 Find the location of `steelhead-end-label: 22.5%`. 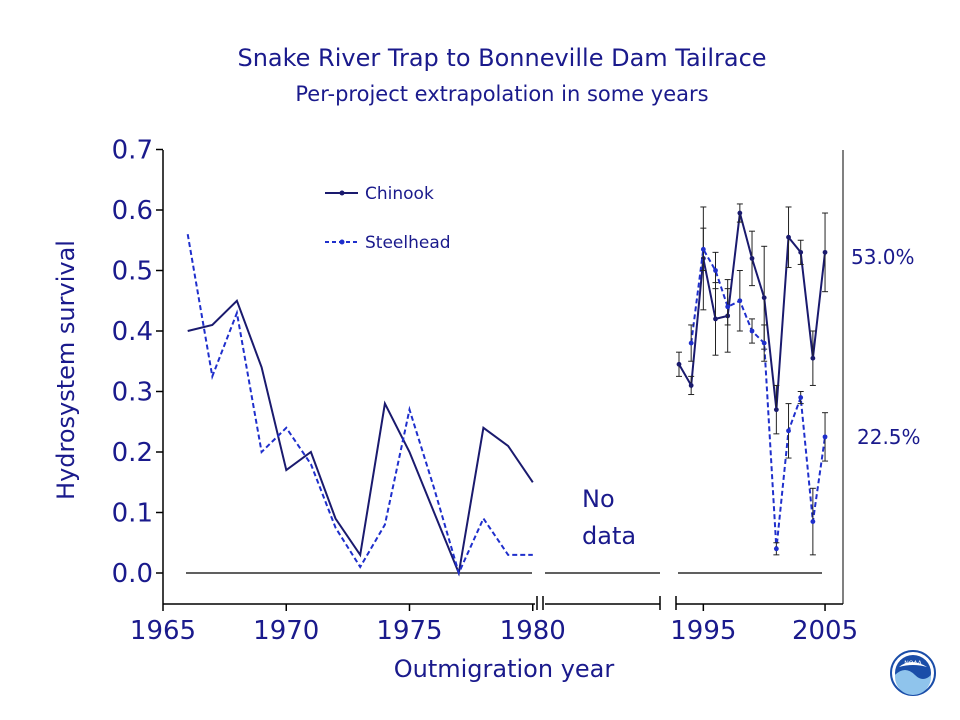

steelhead-end-label: 22.5% is located at coordinates (889, 437).